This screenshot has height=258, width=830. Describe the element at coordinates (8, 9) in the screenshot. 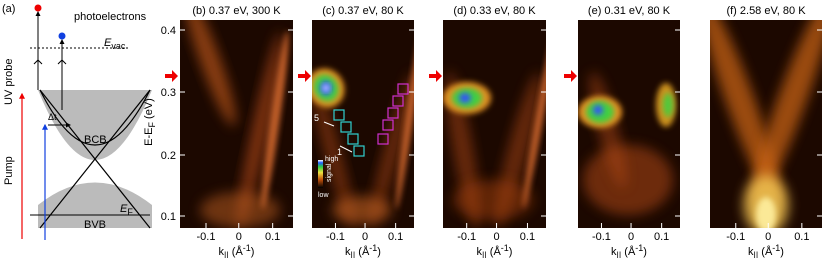

I see `panel-label: (a)` at that location.